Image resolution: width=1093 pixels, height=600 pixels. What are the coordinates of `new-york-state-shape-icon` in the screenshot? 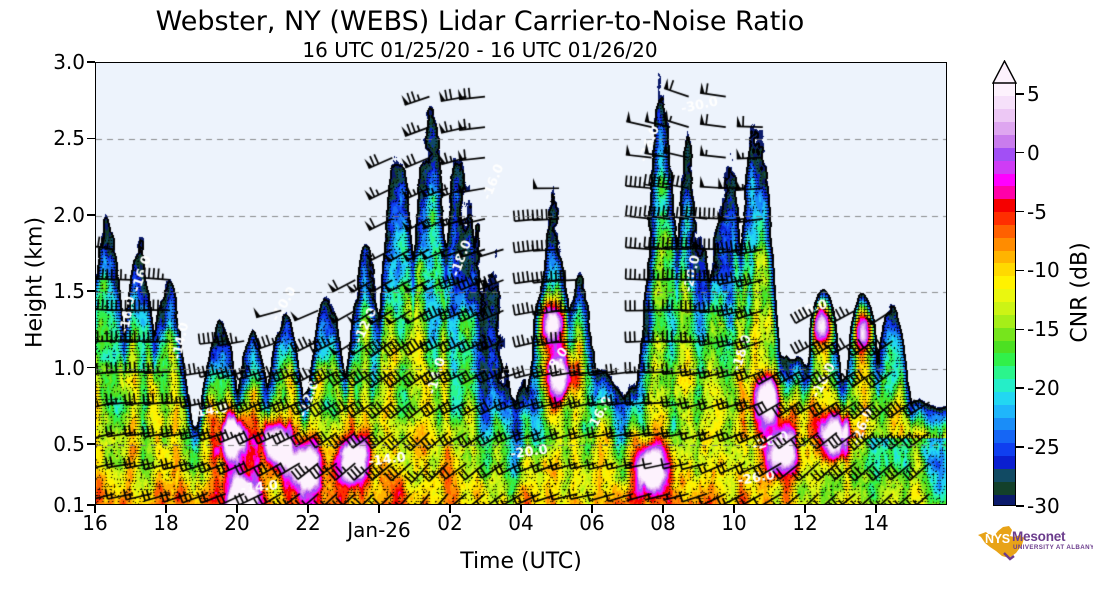 It's located at (1001, 543).